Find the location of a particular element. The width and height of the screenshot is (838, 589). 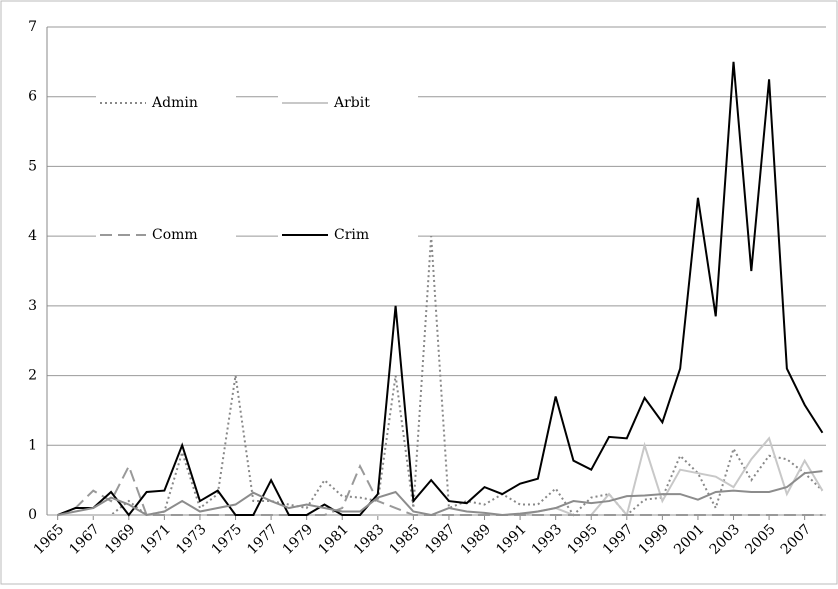

x-tick-label: 1985 is located at coordinates (405, 539).